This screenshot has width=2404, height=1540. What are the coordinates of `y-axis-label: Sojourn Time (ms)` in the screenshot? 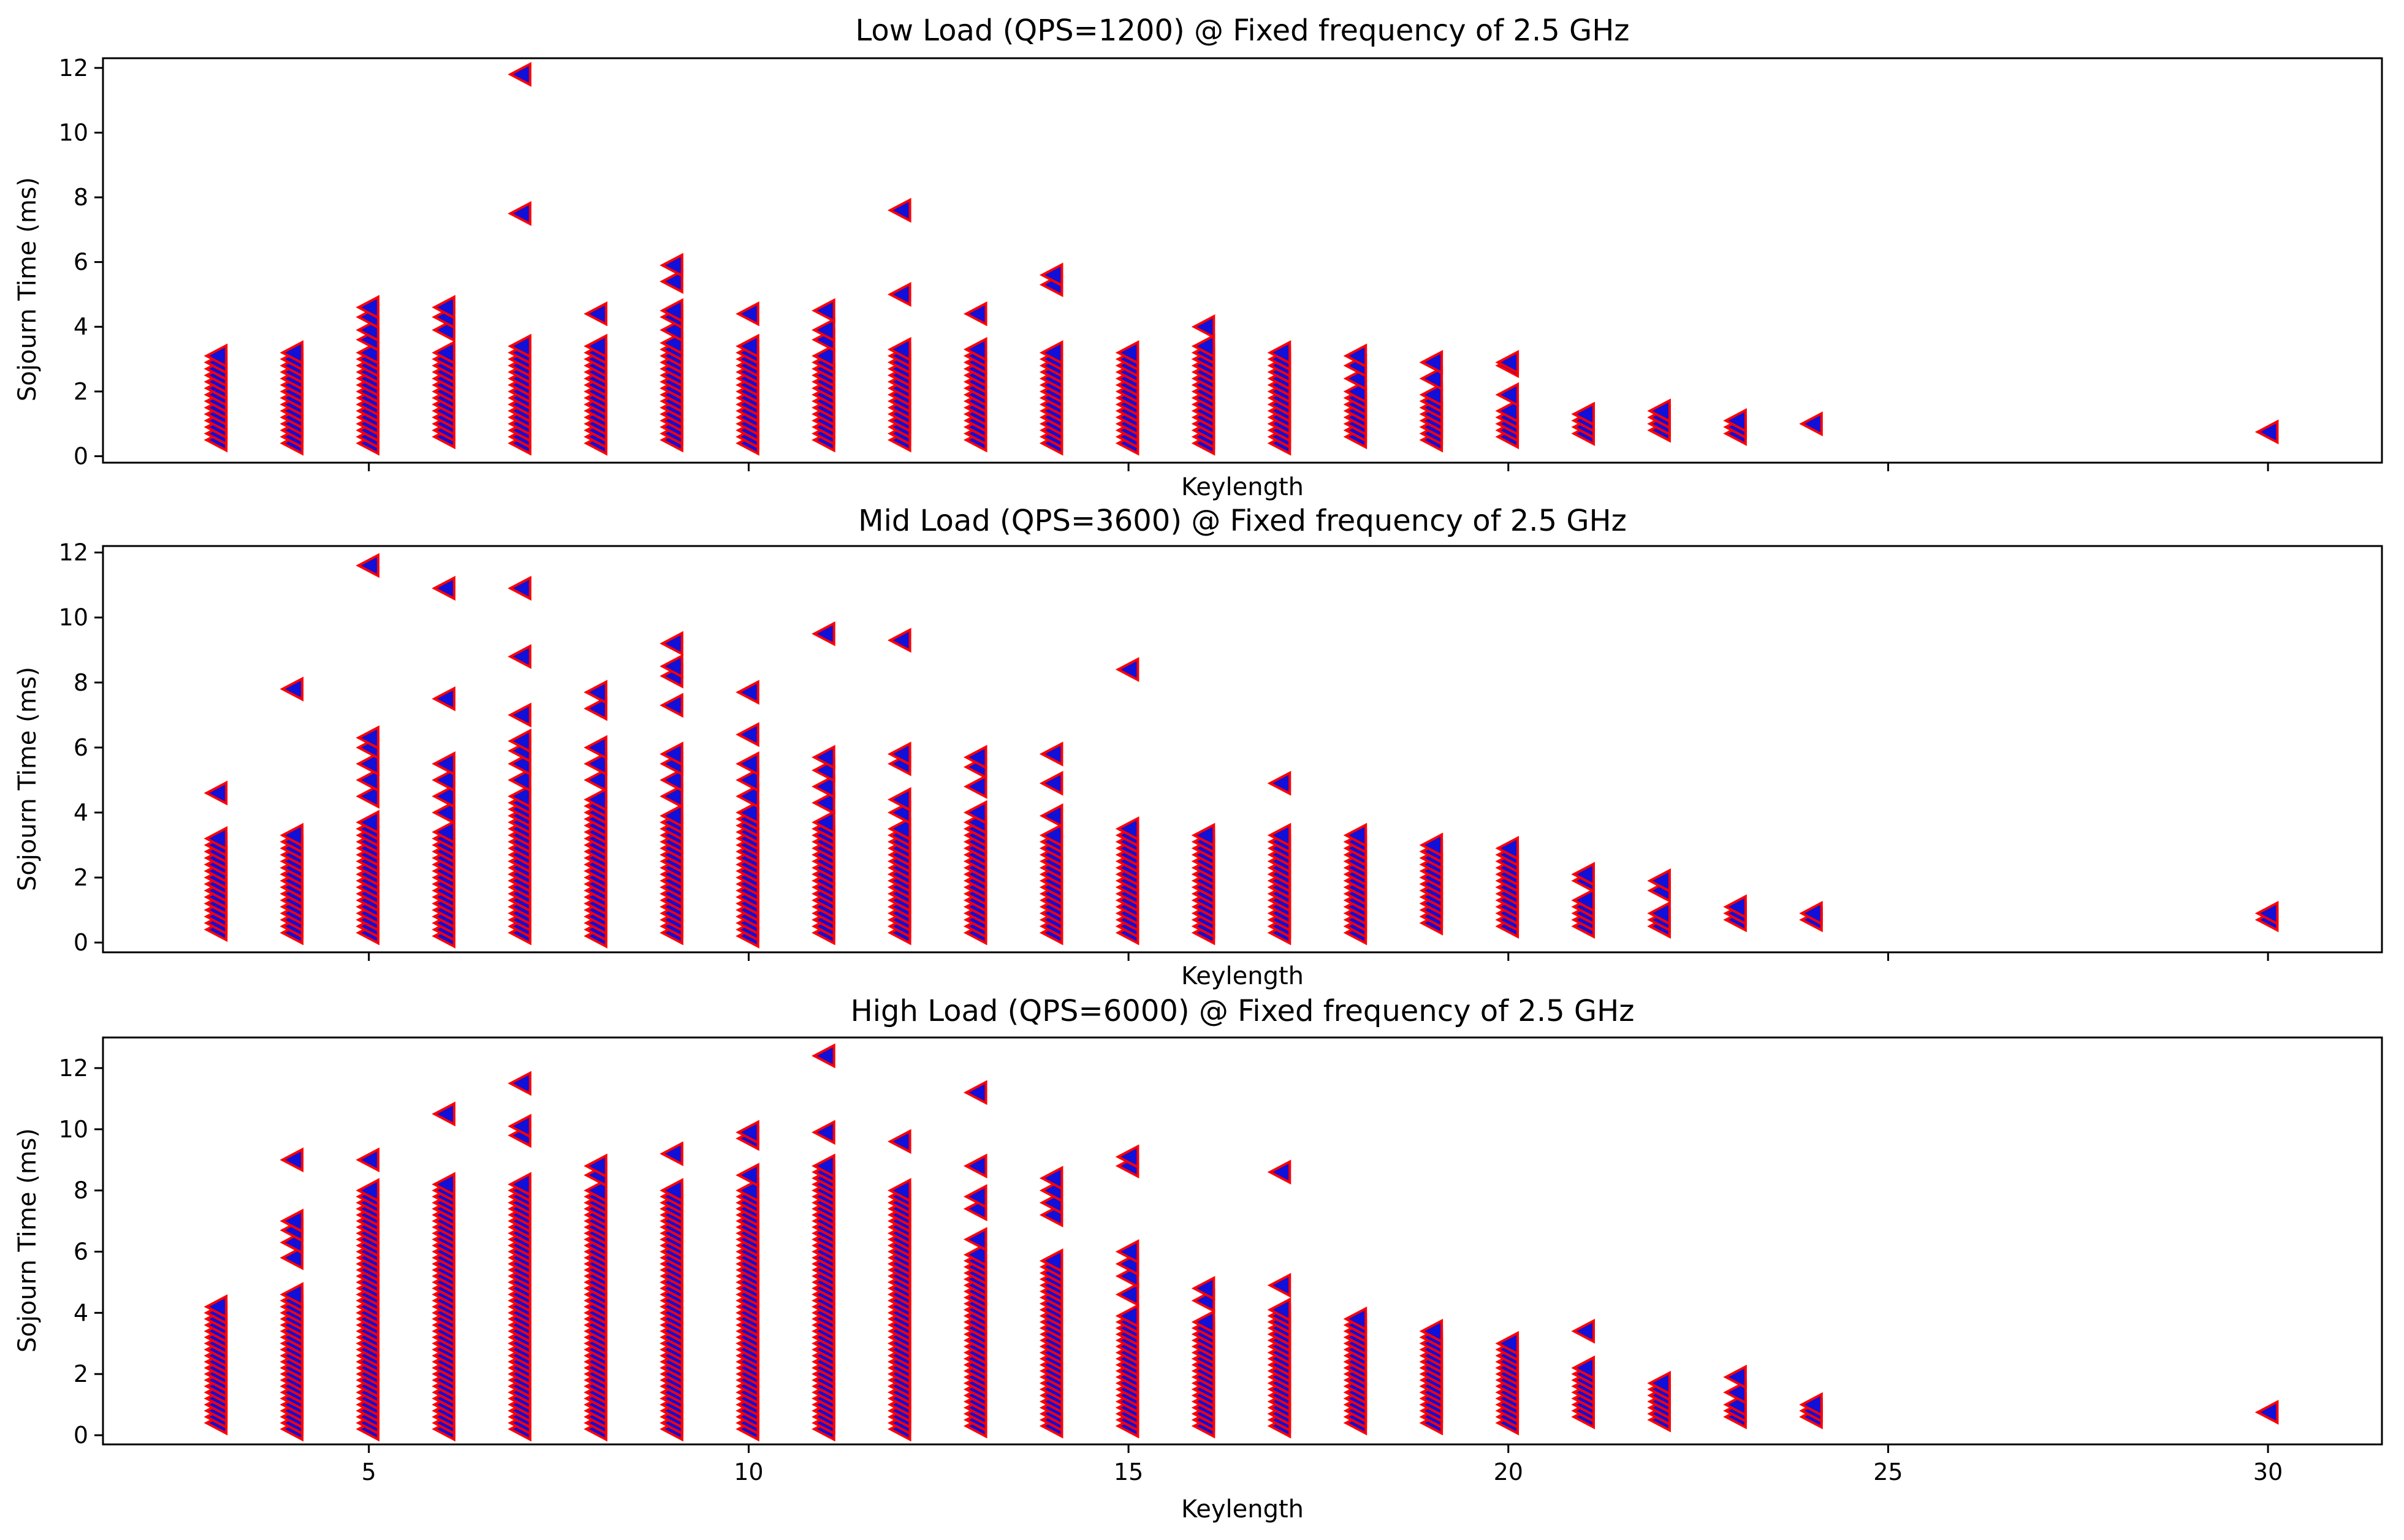 It's located at (28, 779).